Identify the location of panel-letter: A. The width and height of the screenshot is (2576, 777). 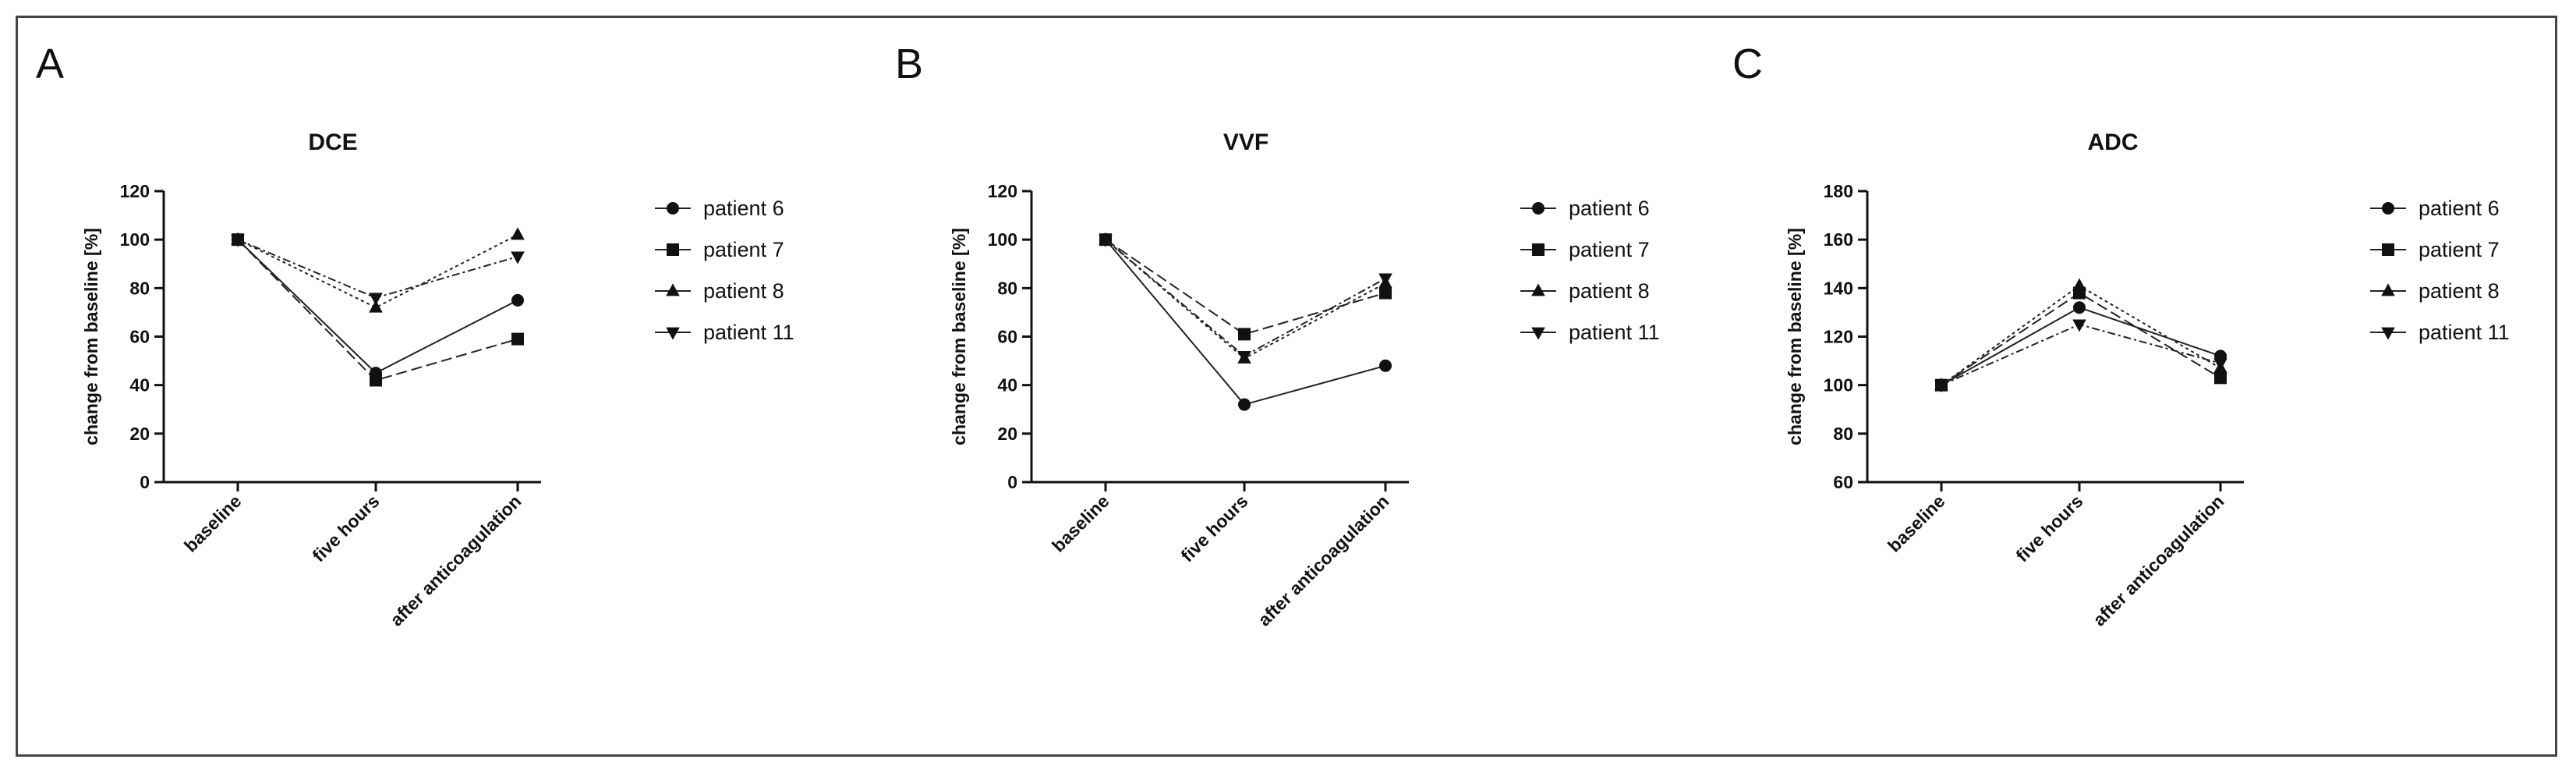
(50, 64).